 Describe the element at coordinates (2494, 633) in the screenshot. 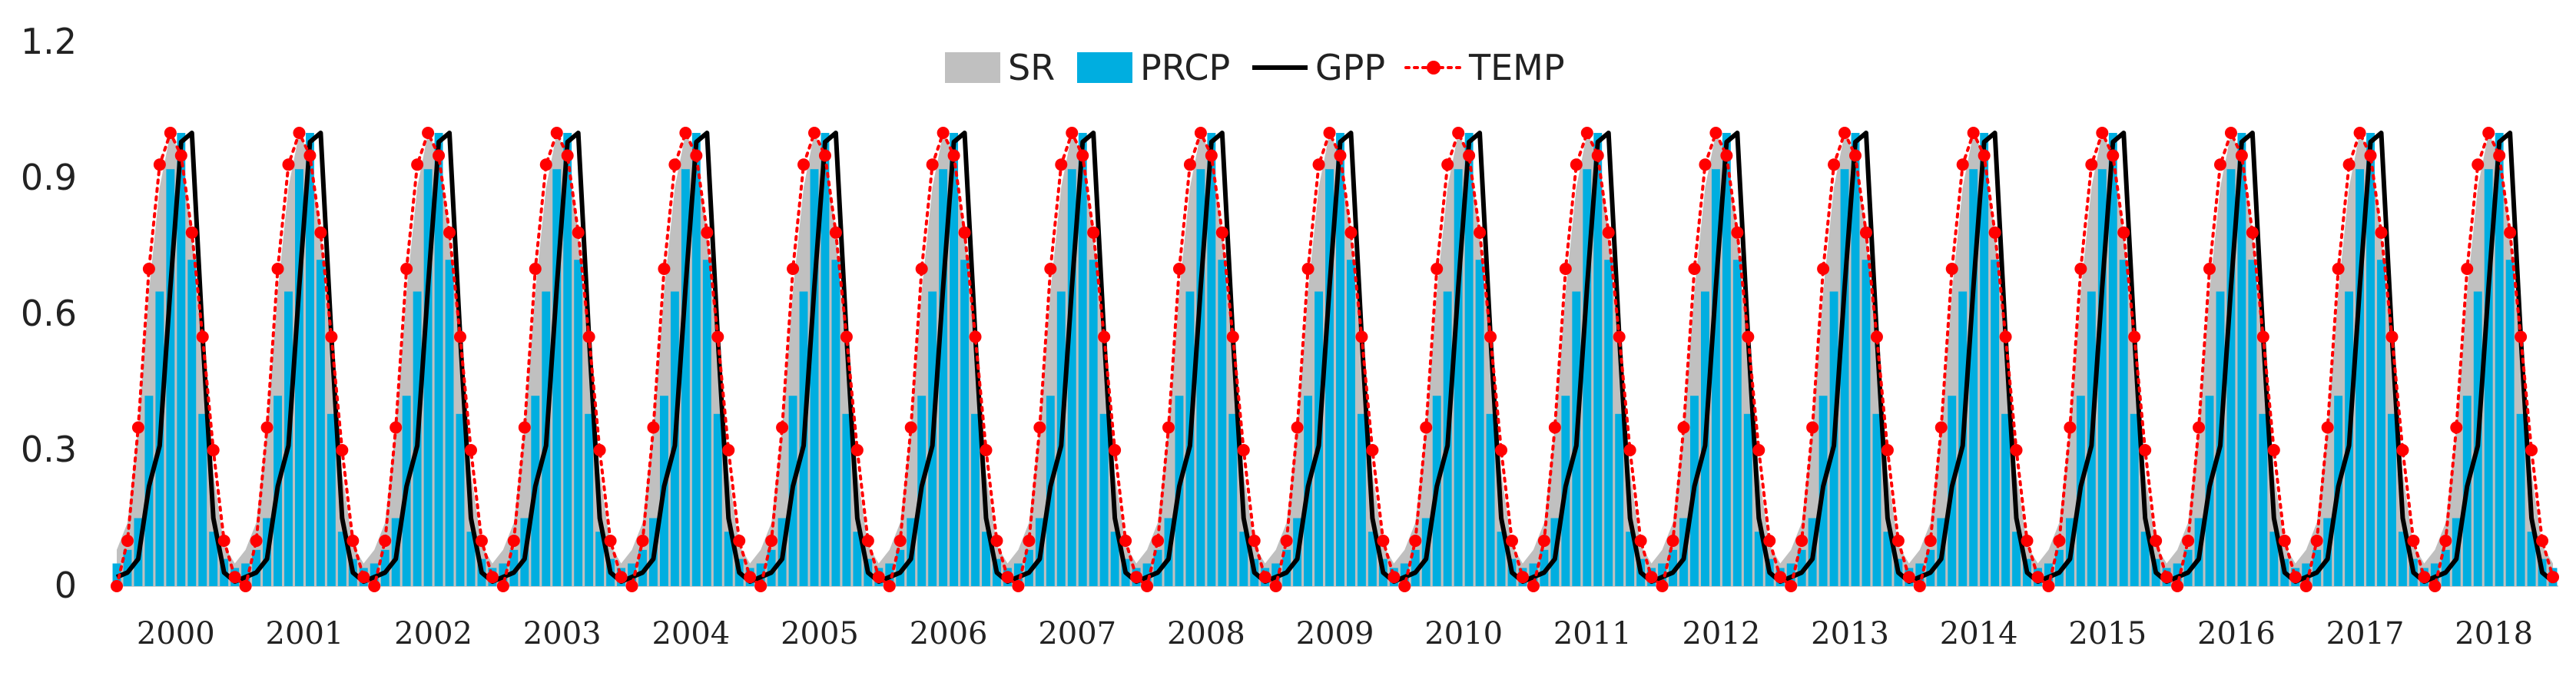

I see `x-tick-label: 2018` at that location.